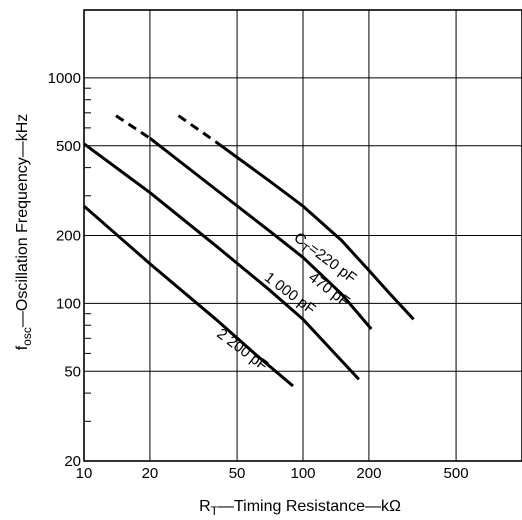  What do you see at coordinates (456, 473) in the screenshot?
I see `x-tick-label: 500` at bounding box center [456, 473].